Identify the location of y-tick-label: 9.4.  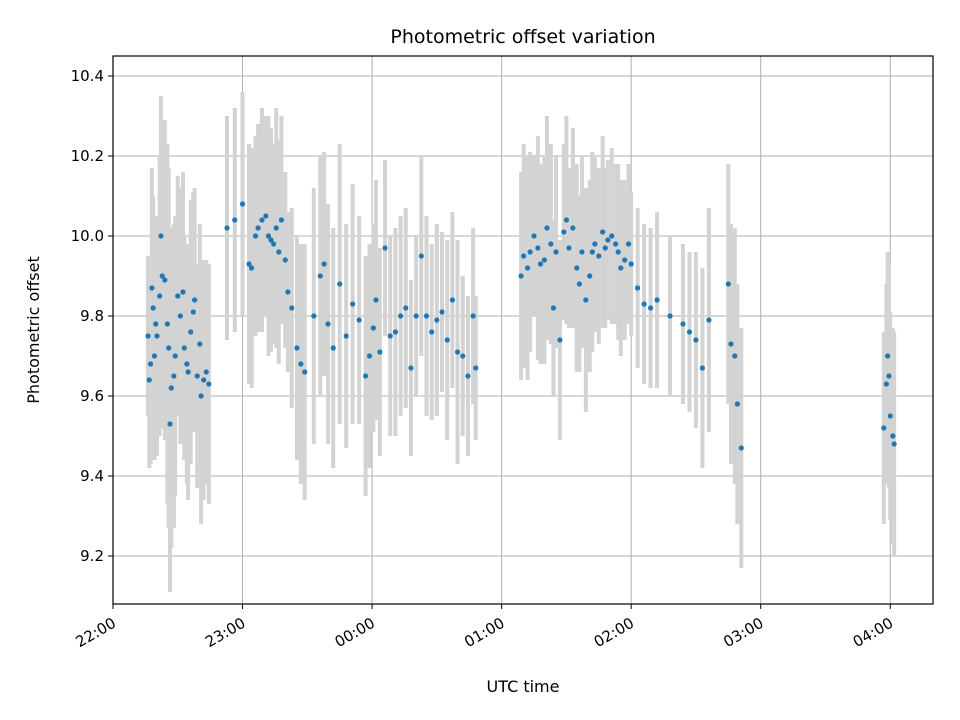
(92, 476).